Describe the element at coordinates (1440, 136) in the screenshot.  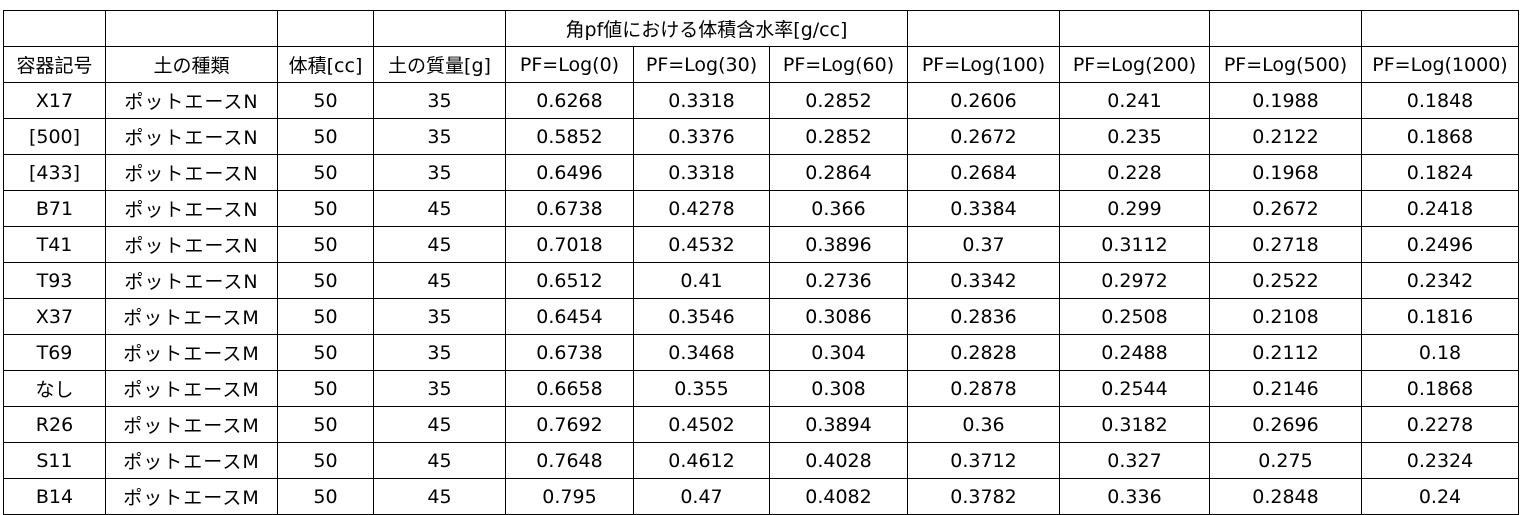
I see `cell-pf-value: 0.1868` at that location.